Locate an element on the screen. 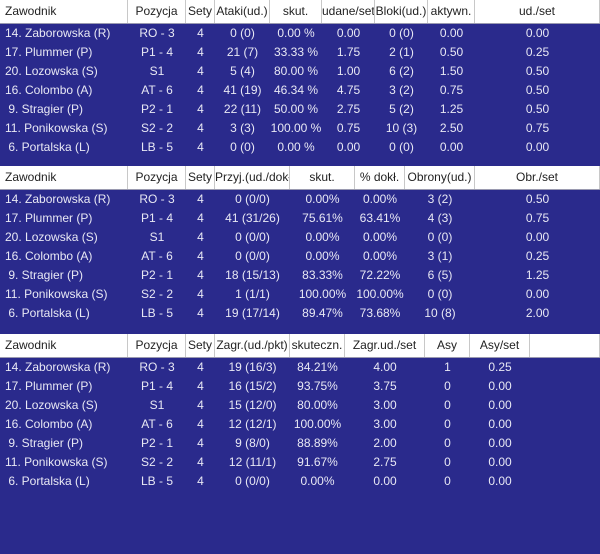 The image size is (600, 554). table-cell: P1 - 4 is located at coordinates (156, 52).